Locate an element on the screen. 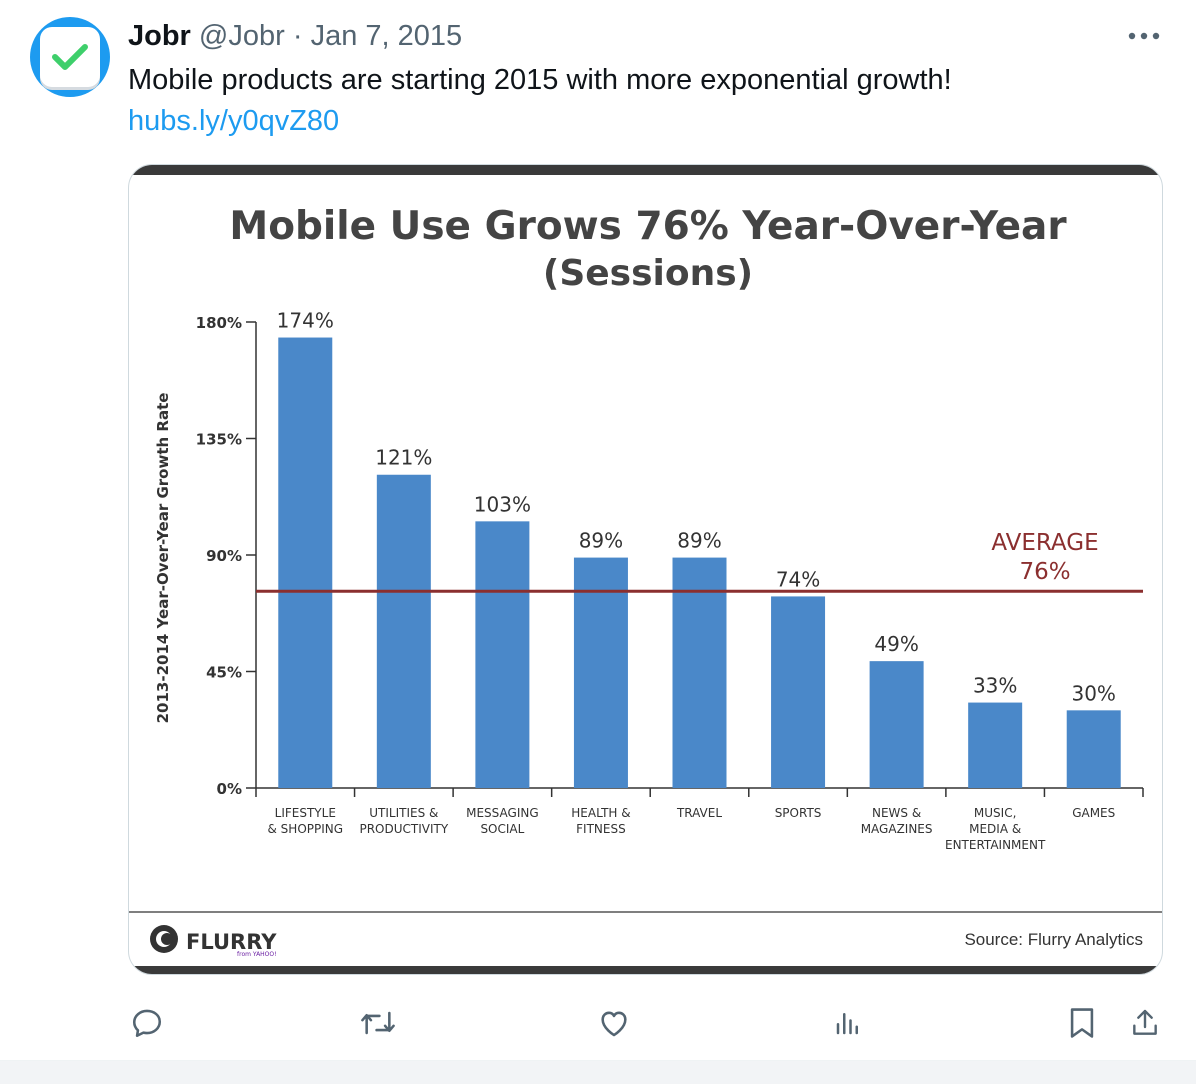 Image resolution: width=1196 pixels, height=1084 pixels. bookmark-icon is located at coordinates (1082, 1023).